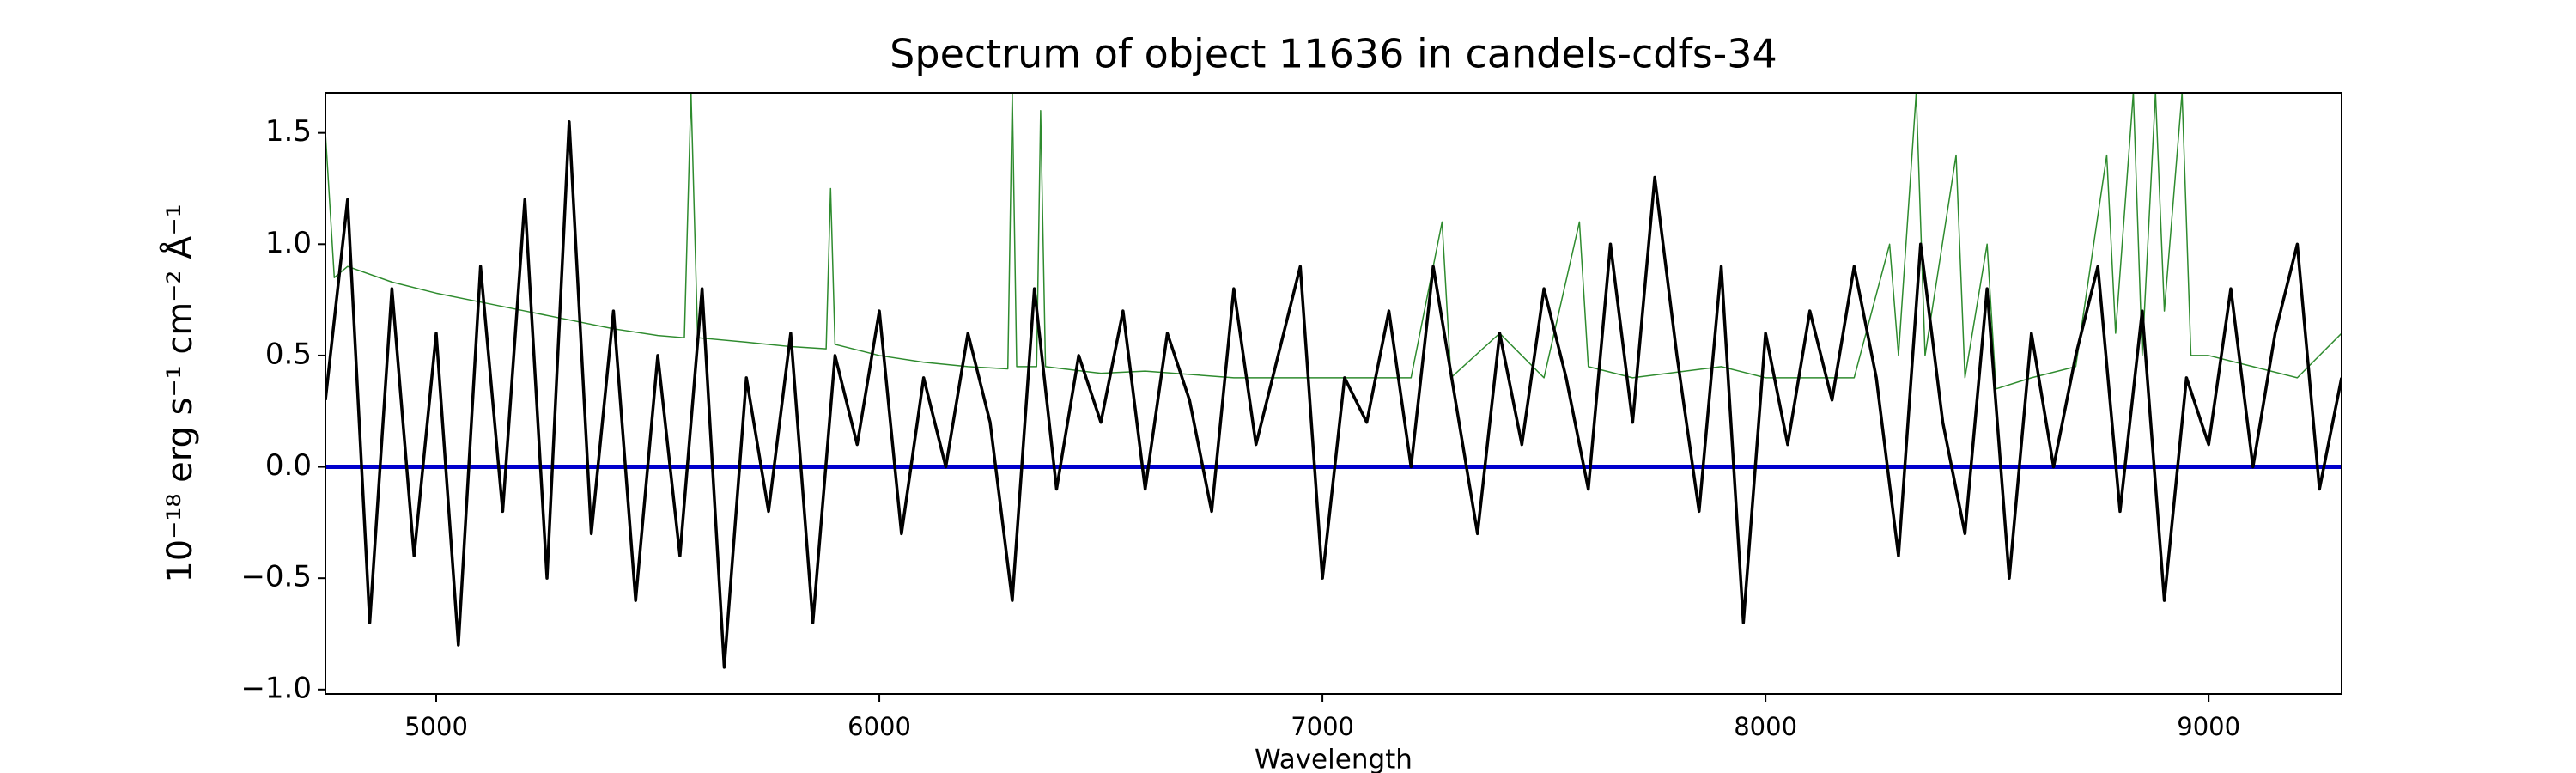  Describe the element at coordinates (1323, 726) in the screenshot. I see `x-tick-label: 7000` at that location.